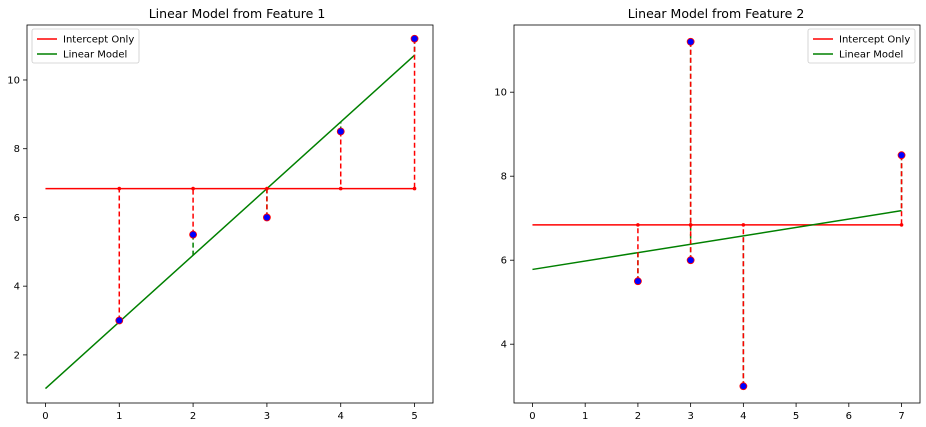 The width and height of the screenshot is (926, 427). What do you see at coordinates (717, 240) in the screenshot?
I see `series-line` at bounding box center [717, 240].